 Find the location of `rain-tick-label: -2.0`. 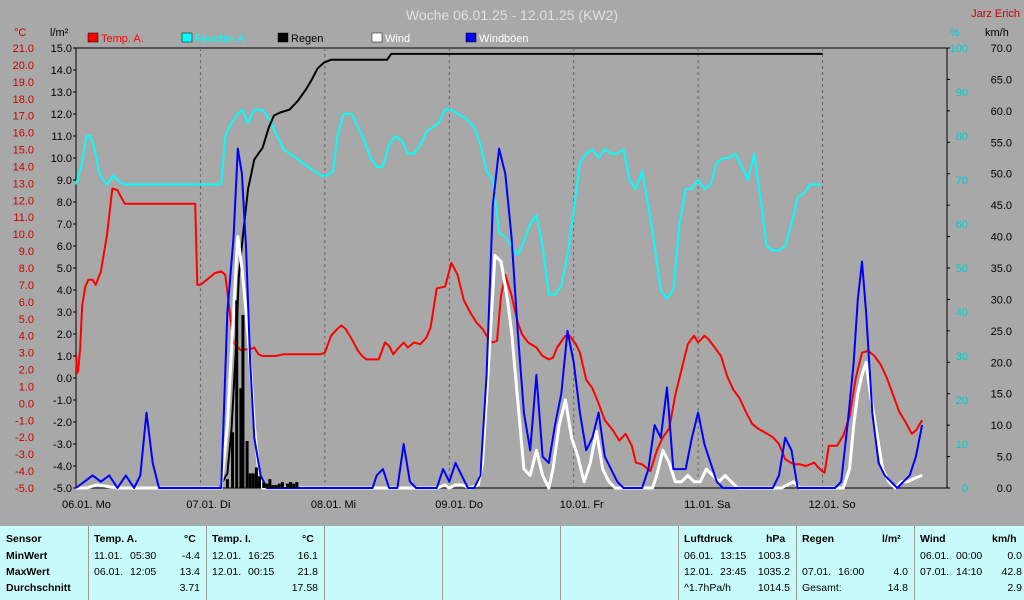

rain-tick-label: -2.0 is located at coordinates (62, 423).